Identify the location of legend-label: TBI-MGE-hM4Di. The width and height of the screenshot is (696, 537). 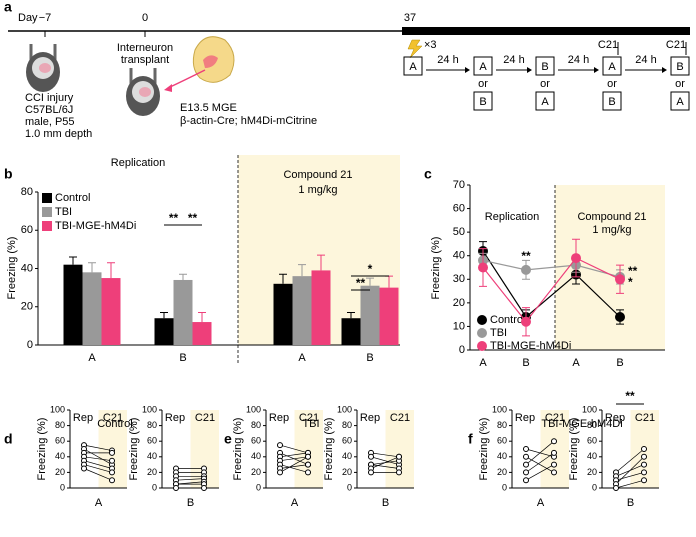
(95, 226).